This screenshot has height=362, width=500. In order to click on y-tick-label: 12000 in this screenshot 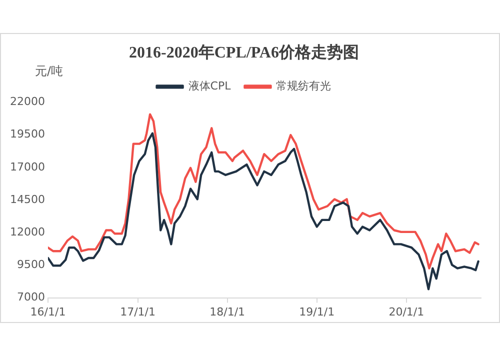, I will do `click(27, 231)`.